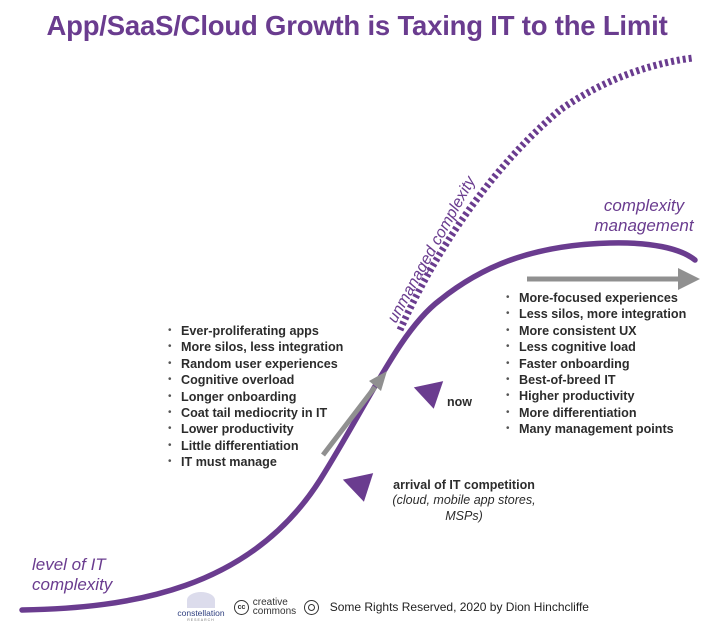 This screenshot has height=637, width=714. I want to click on list-item: Cognitive overload, so click(255, 380).